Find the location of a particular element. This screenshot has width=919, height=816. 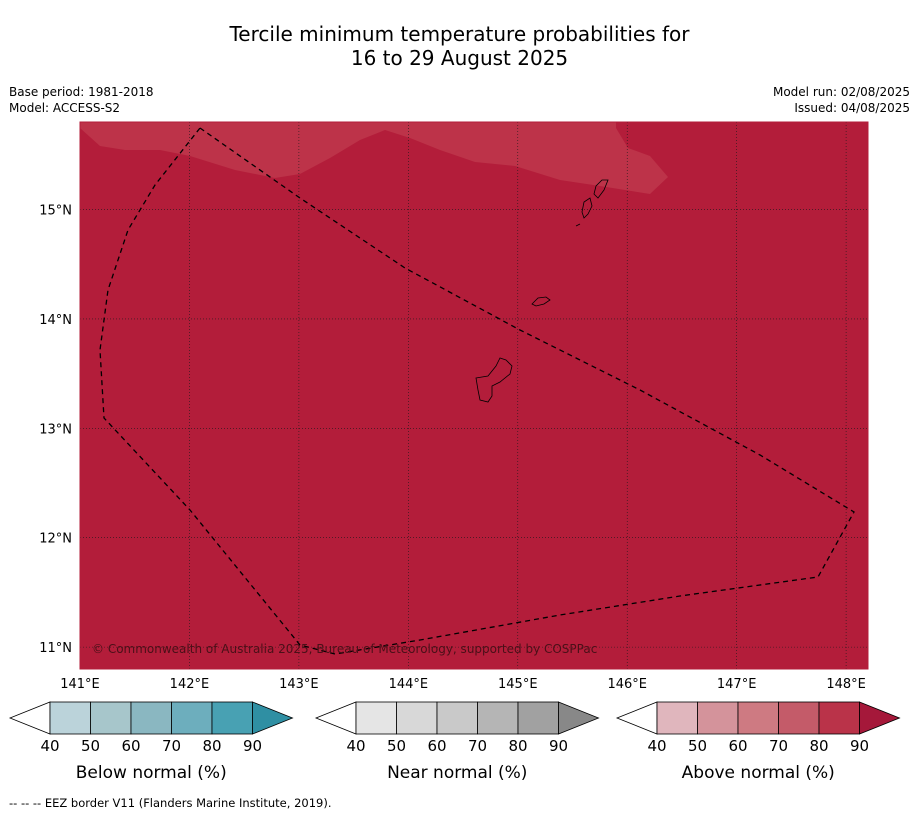

longitude-label: 148°E is located at coordinates (846, 684).